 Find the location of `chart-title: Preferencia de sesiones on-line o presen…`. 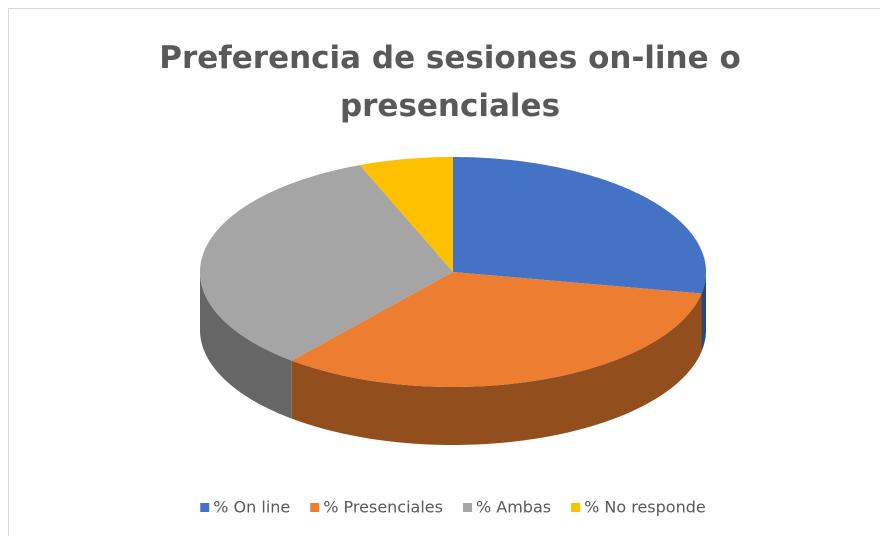

chart-title: Preferencia de sesiones on-line o presen… is located at coordinates (450, 82).